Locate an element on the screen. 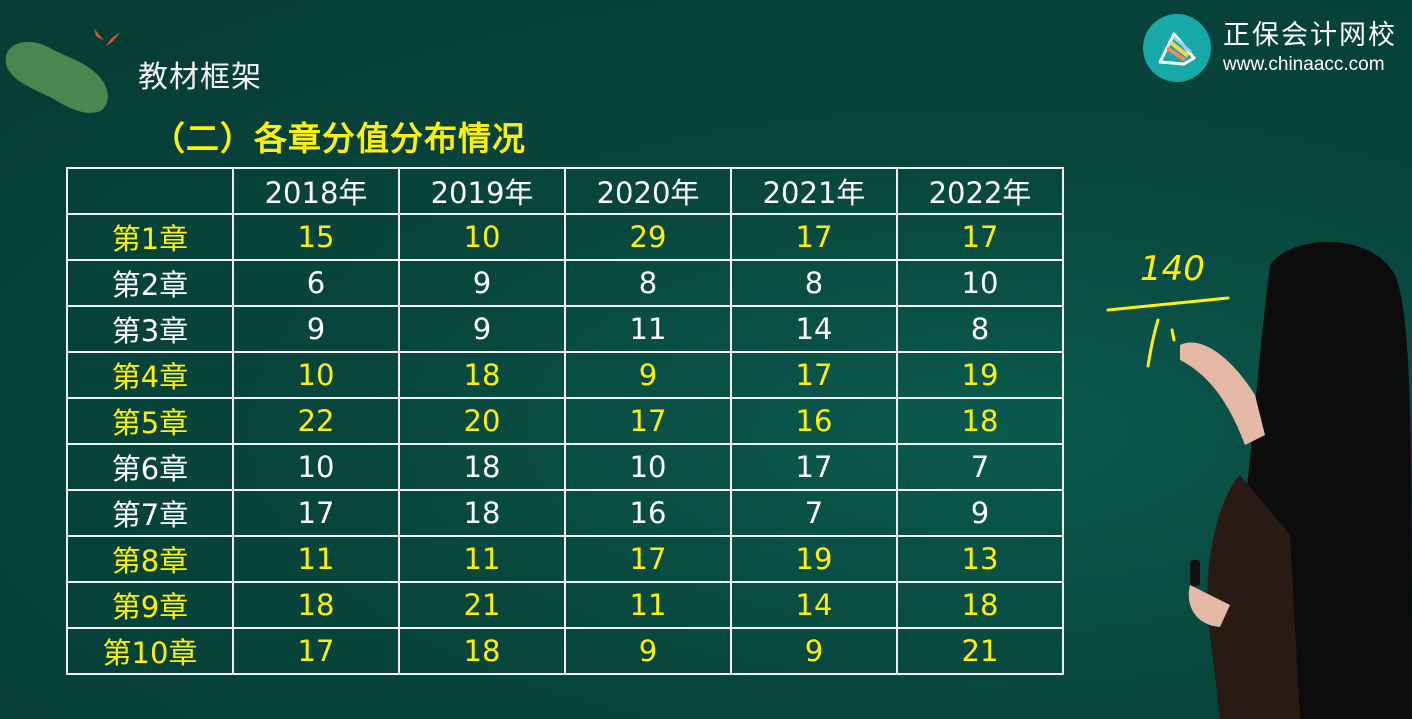 The image size is (1412, 719). table-row: 第8章 11 11 17 19 13 is located at coordinates (565, 559).